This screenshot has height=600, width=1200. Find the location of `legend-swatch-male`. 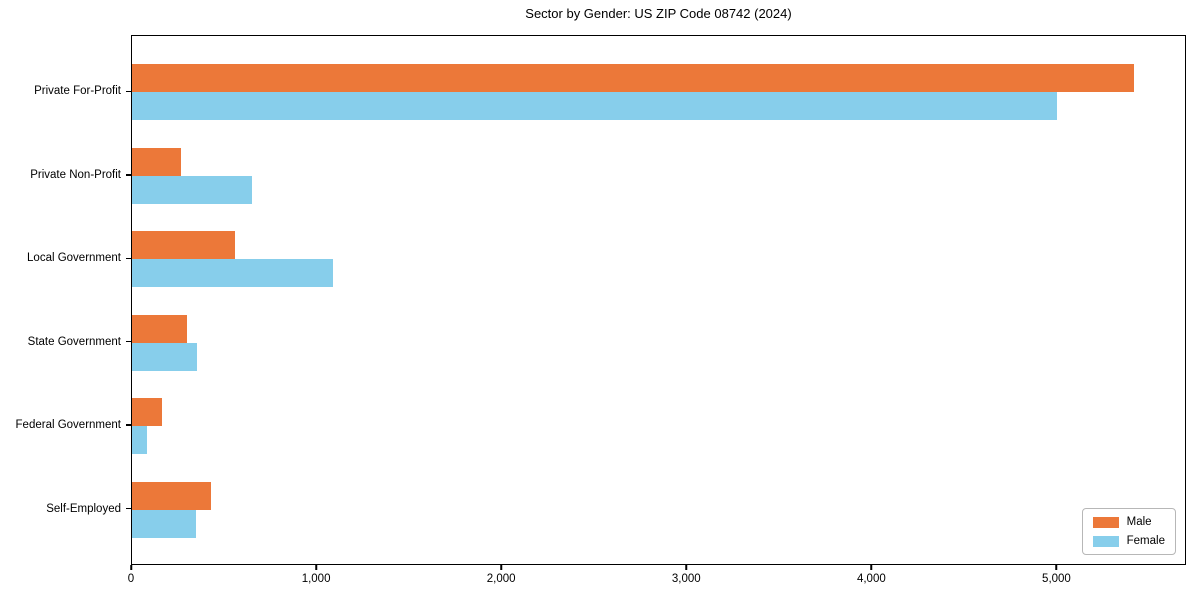

legend-swatch-male is located at coordinates (1105, 522).